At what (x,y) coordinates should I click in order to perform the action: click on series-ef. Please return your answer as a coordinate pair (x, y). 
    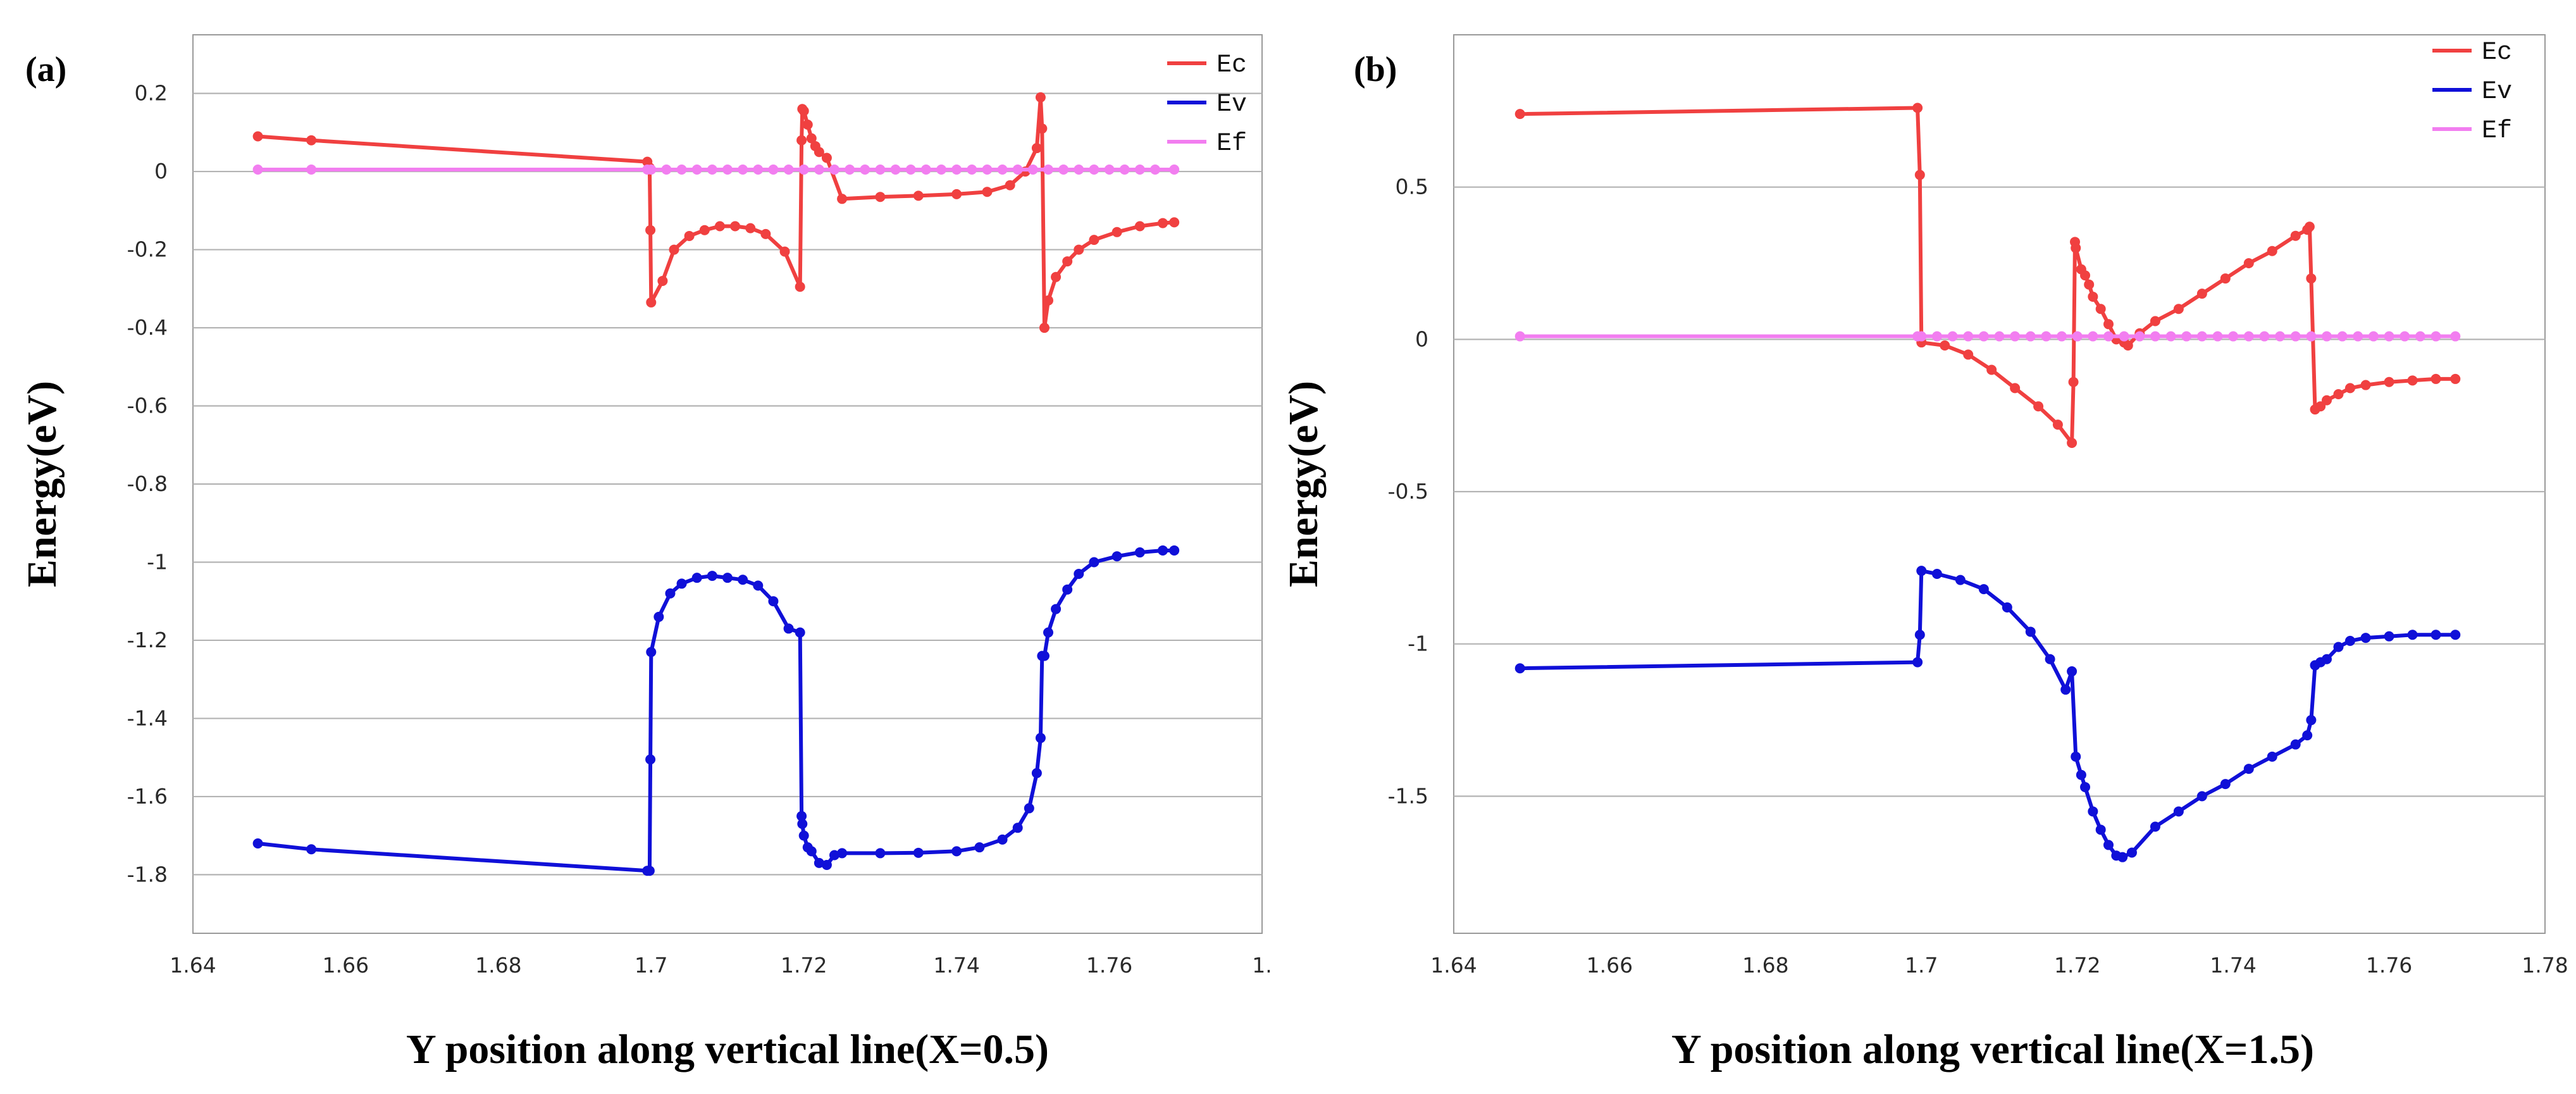
    Looking at the image, I should click on (1987, 336).